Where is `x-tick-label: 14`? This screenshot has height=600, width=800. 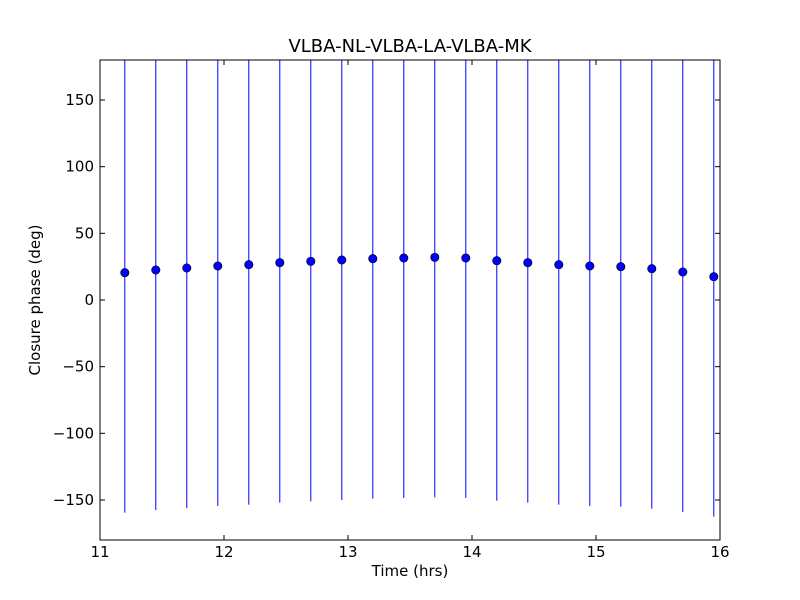 x-tick-label: 14 is located at coordinates (471, 552).